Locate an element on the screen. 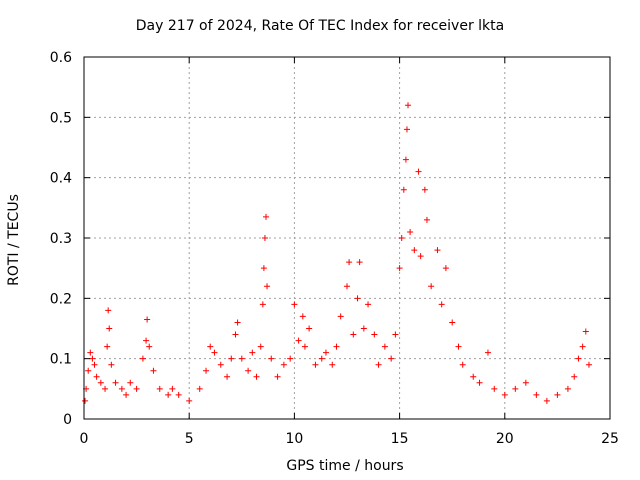  x-tick-label: 0 is located at coordinates (84, 439).